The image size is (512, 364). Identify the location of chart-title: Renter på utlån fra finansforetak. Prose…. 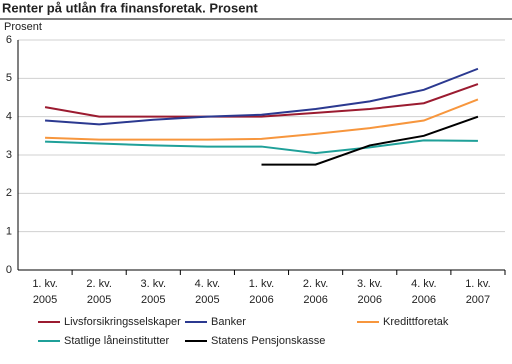
(130, 7).